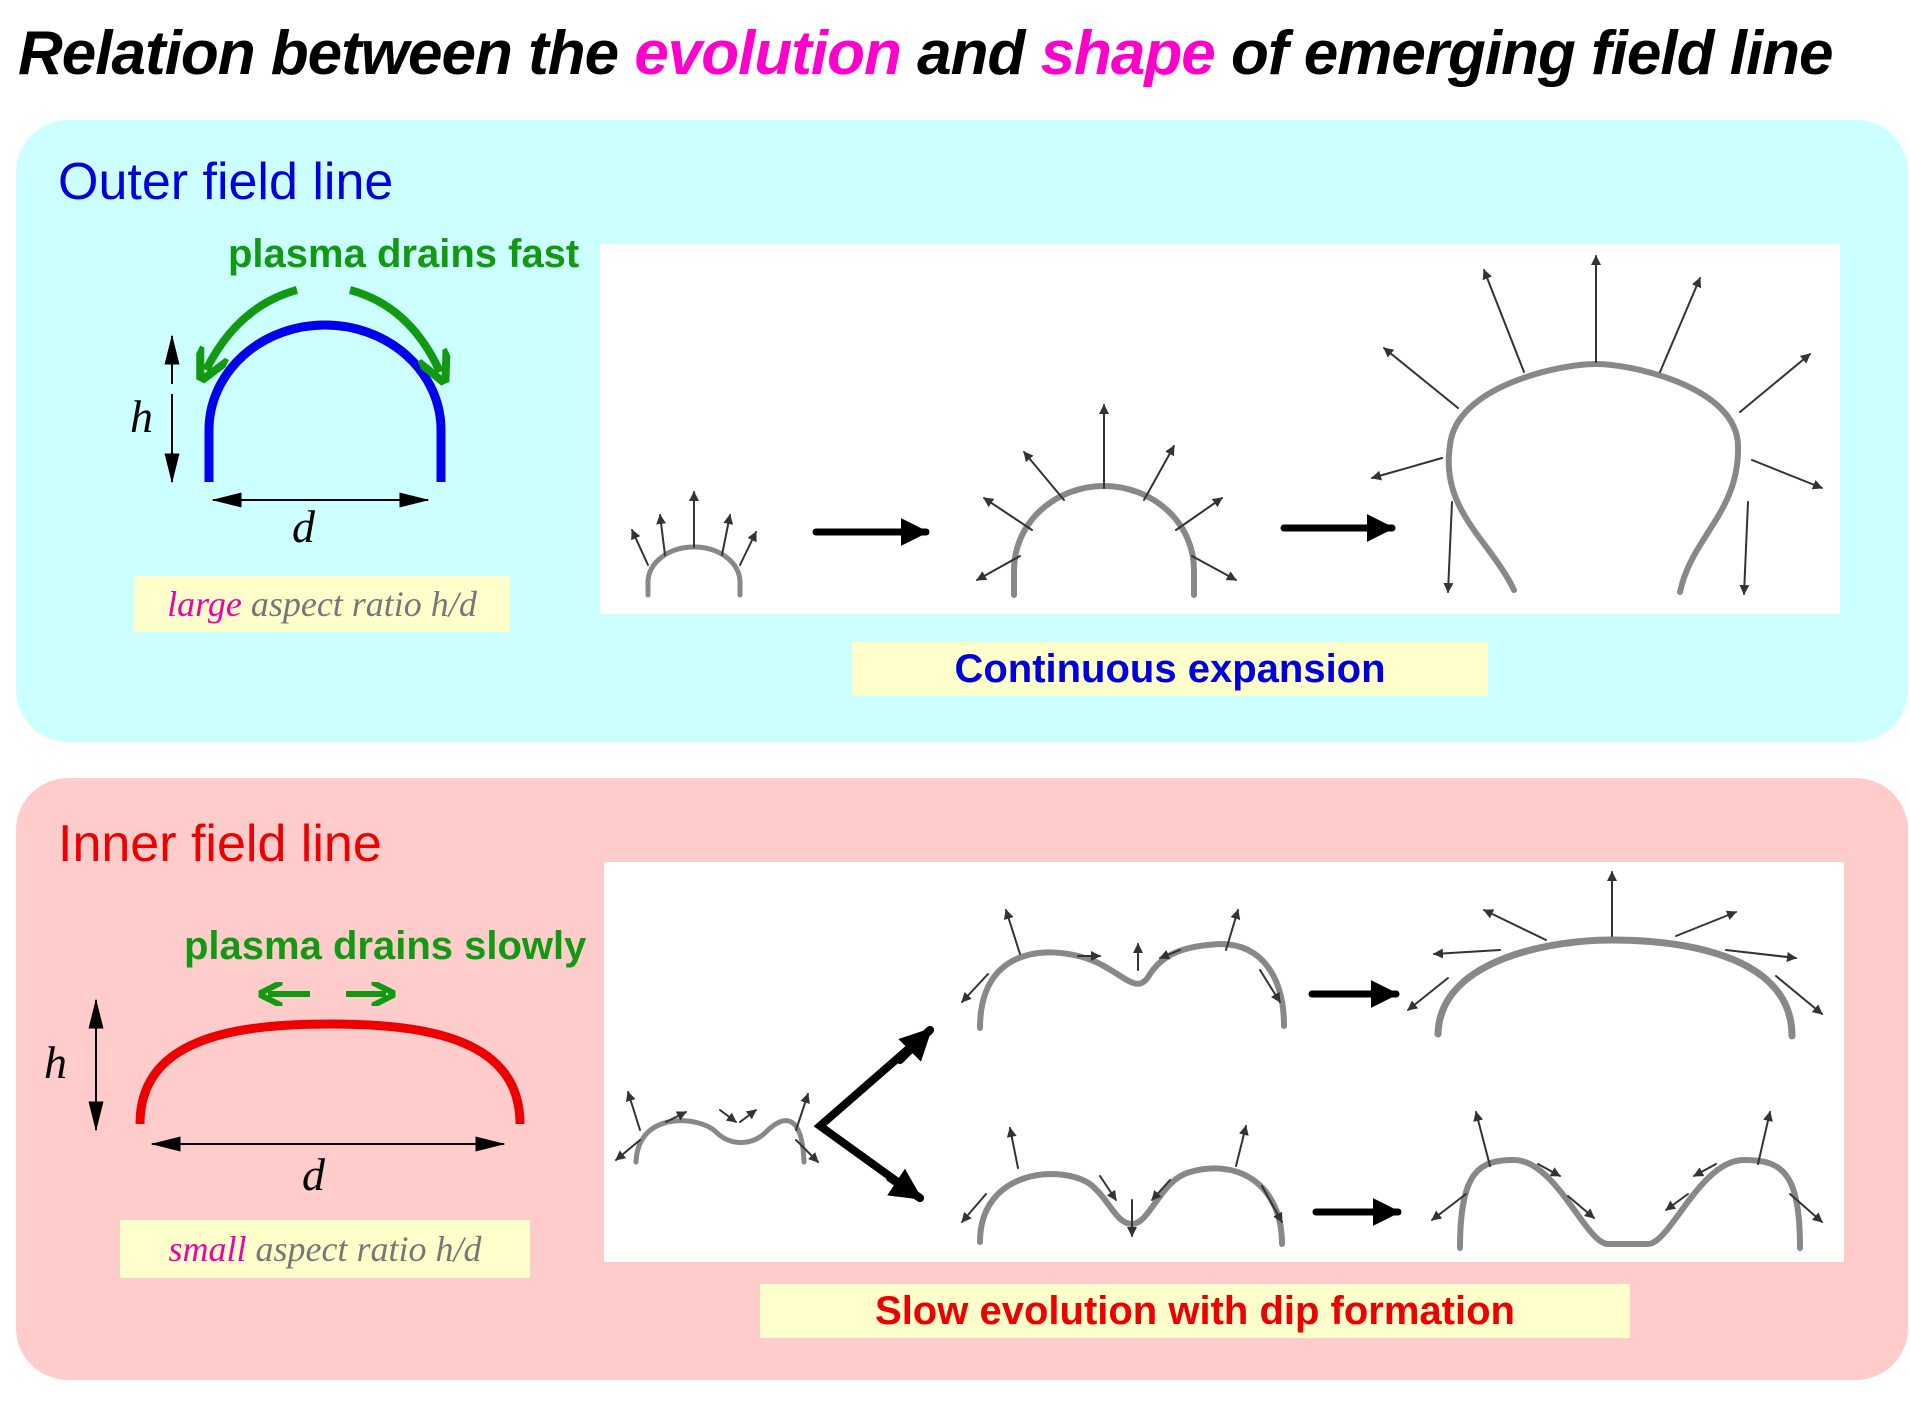 The image size is (1910, 1425). What do you see at coordinates (141, 416) in the screenshot?
I see `outer-h-label: h` at bounding box center [141, 416].